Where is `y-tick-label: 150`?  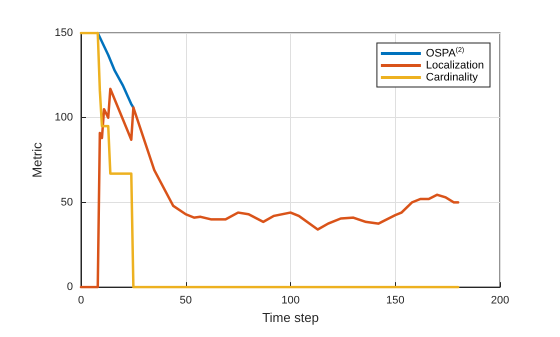
y-tick-label: 150 is located at coordinates (63, 33).